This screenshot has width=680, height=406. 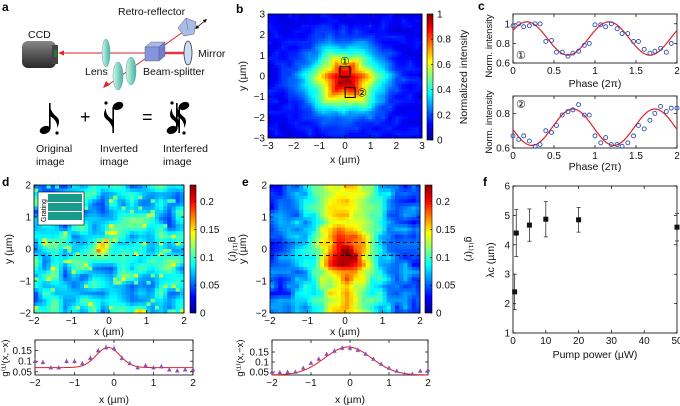 What do you see at coordinates (345, 160) in the screenshot?
I see `b-xlabel: x (µm)` at bounding box center [345, 160].